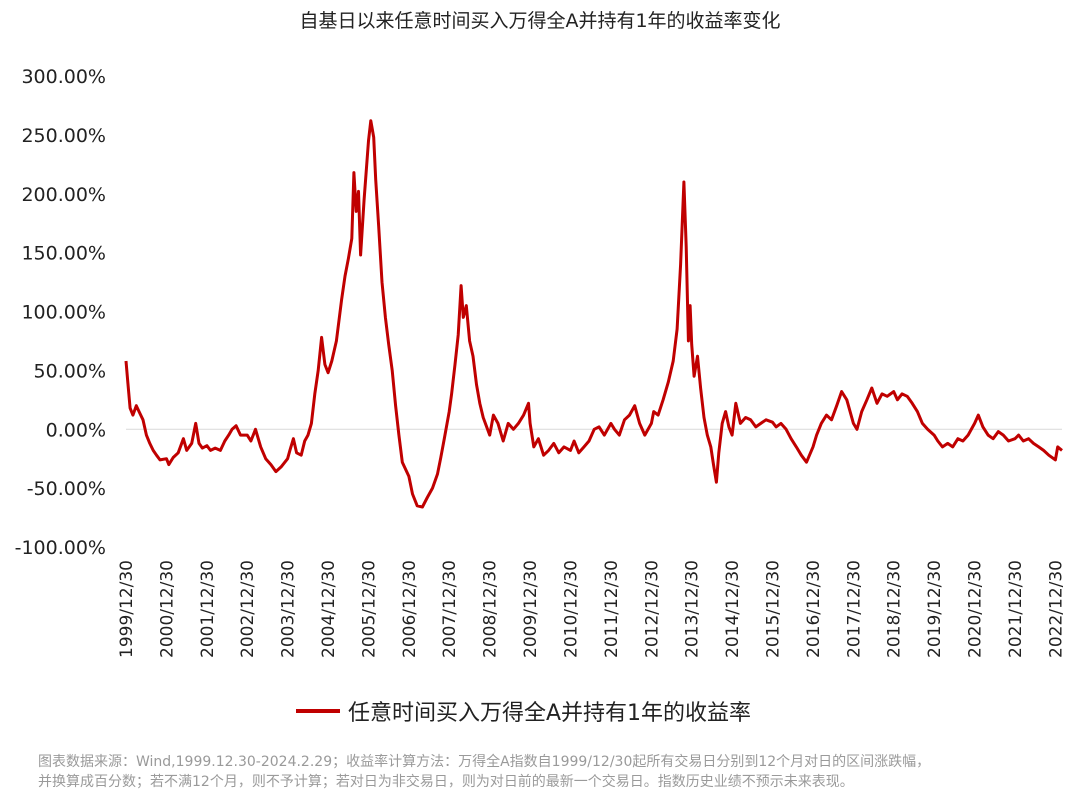 Image resolution: width=1080 pixels, height=802 pixels. What do you see at coordinates (63, 195) in the screenshot?
I see `y-tick-label: 200.00%` at bounding box center [63, 195].